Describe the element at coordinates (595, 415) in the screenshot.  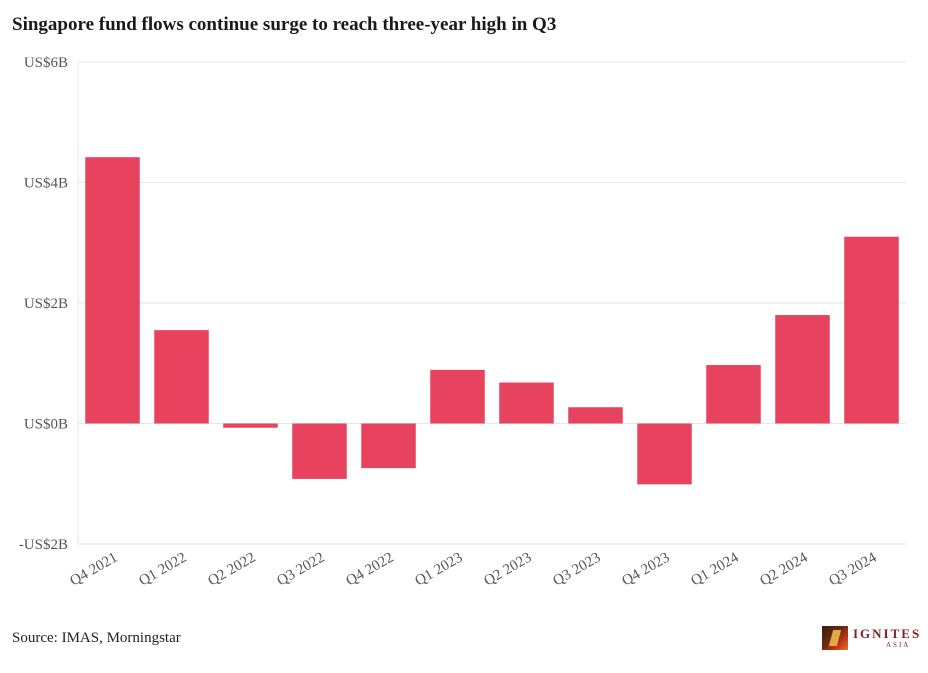
I see `bar-q3-2023` at that location.